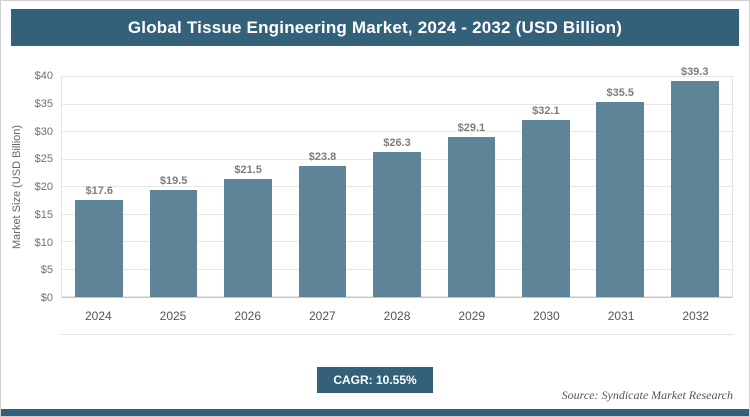 Image resolution: width=750 pixels, height=417 pixels. Describe the element at coordinates (43, 76) in the screenshot. I see `y-tick-label: $40` at that location.